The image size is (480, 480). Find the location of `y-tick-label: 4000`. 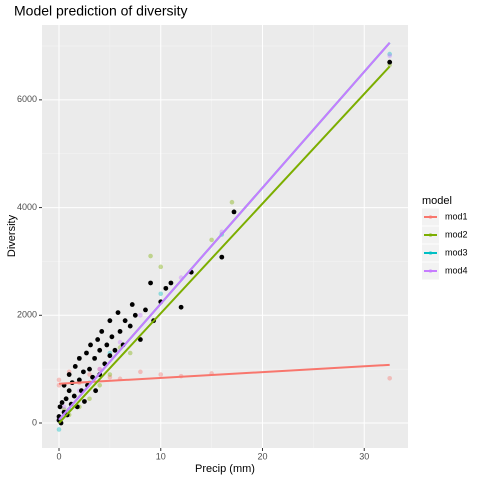

y-tick-label: 4000 is located at coordinates (27, 207).